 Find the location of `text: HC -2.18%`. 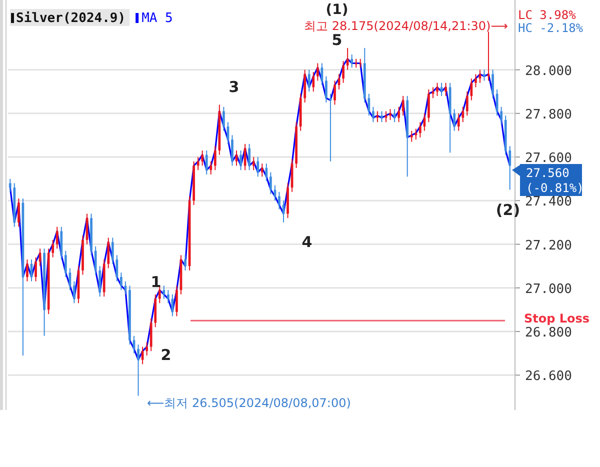

text: HC -2.18% is located at coordinates (551, 28).